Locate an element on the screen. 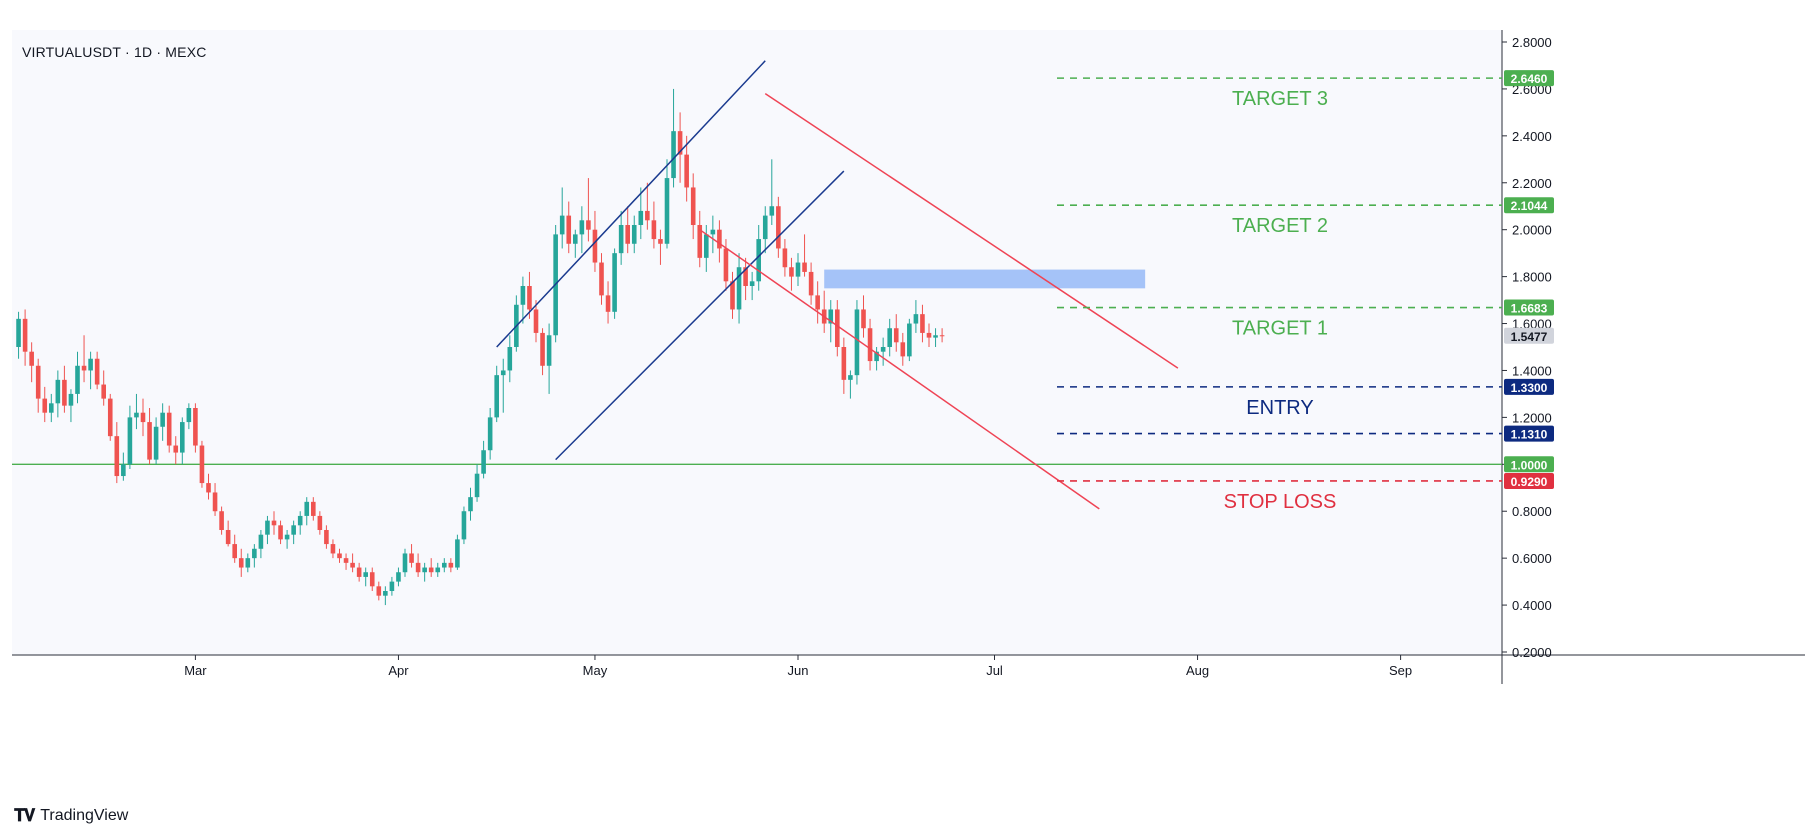 Image resolution: width=1815 pixels, height=837 pixels. level-text: ENTRY is located at coordinates (1279, 408).